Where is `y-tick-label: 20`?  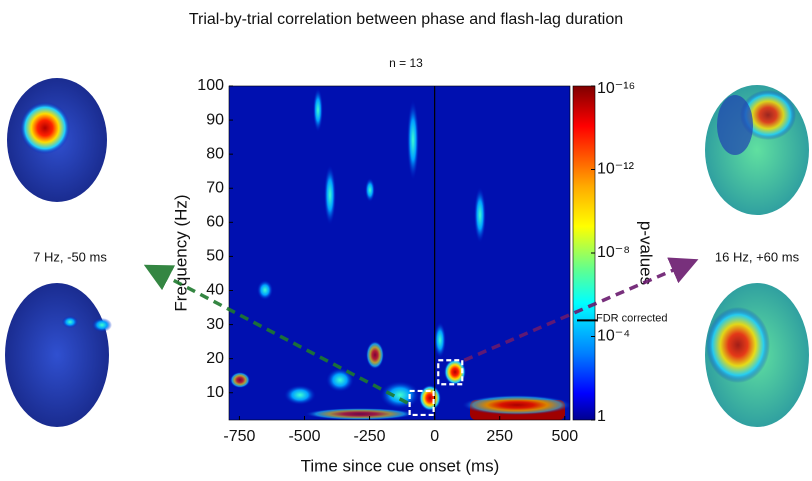
y-tick-label: 20 is located at coordinates (215, 358).